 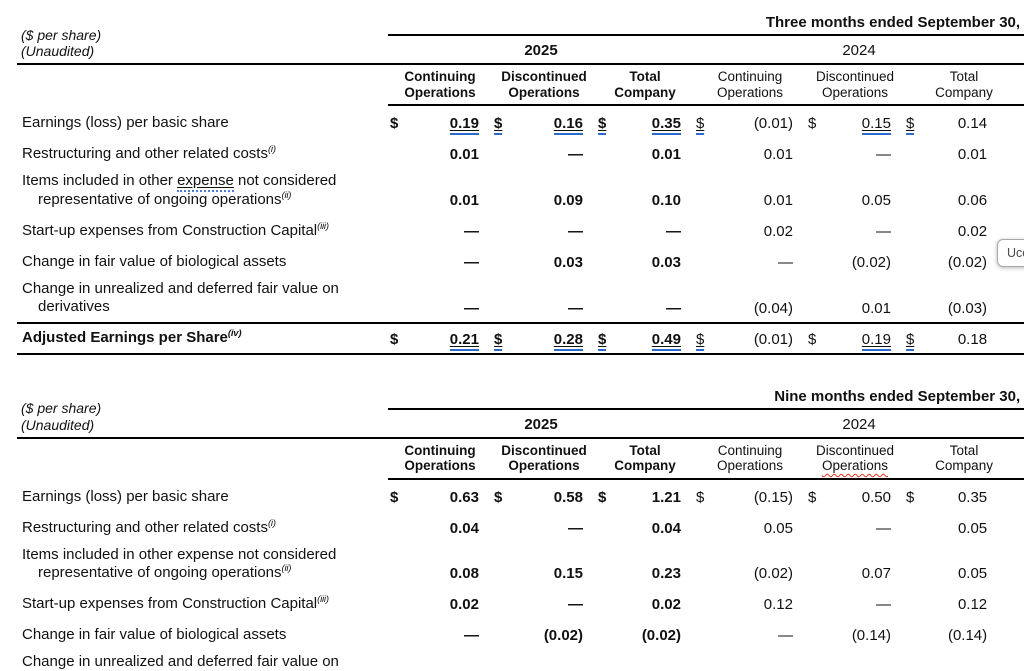 What do you see at coordinates (323, 600) in the screenshot?
I see `footnote-marker: (iii)` at bounding box center [323, 600].